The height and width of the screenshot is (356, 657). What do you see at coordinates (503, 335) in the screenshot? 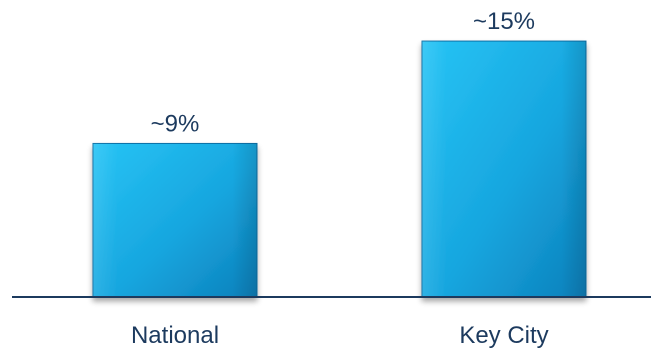
I see `category-label-1: Key City` at bounding box center [503, 335].